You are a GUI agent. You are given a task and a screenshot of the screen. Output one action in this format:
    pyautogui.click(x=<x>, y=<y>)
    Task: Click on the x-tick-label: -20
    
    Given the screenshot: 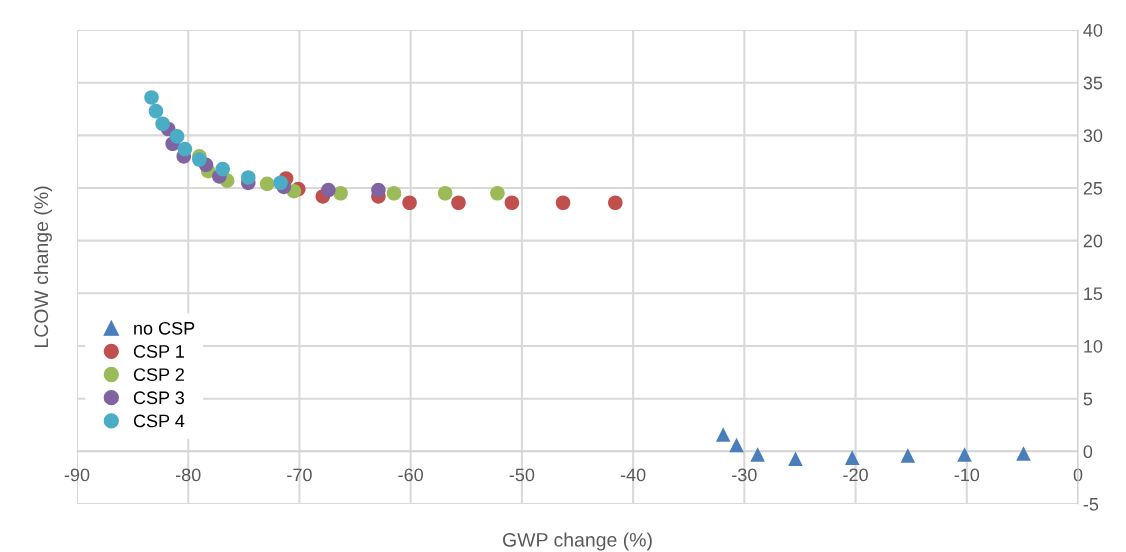 What is the action you would take?
    pyautogui.click(x=855, y=475)
    